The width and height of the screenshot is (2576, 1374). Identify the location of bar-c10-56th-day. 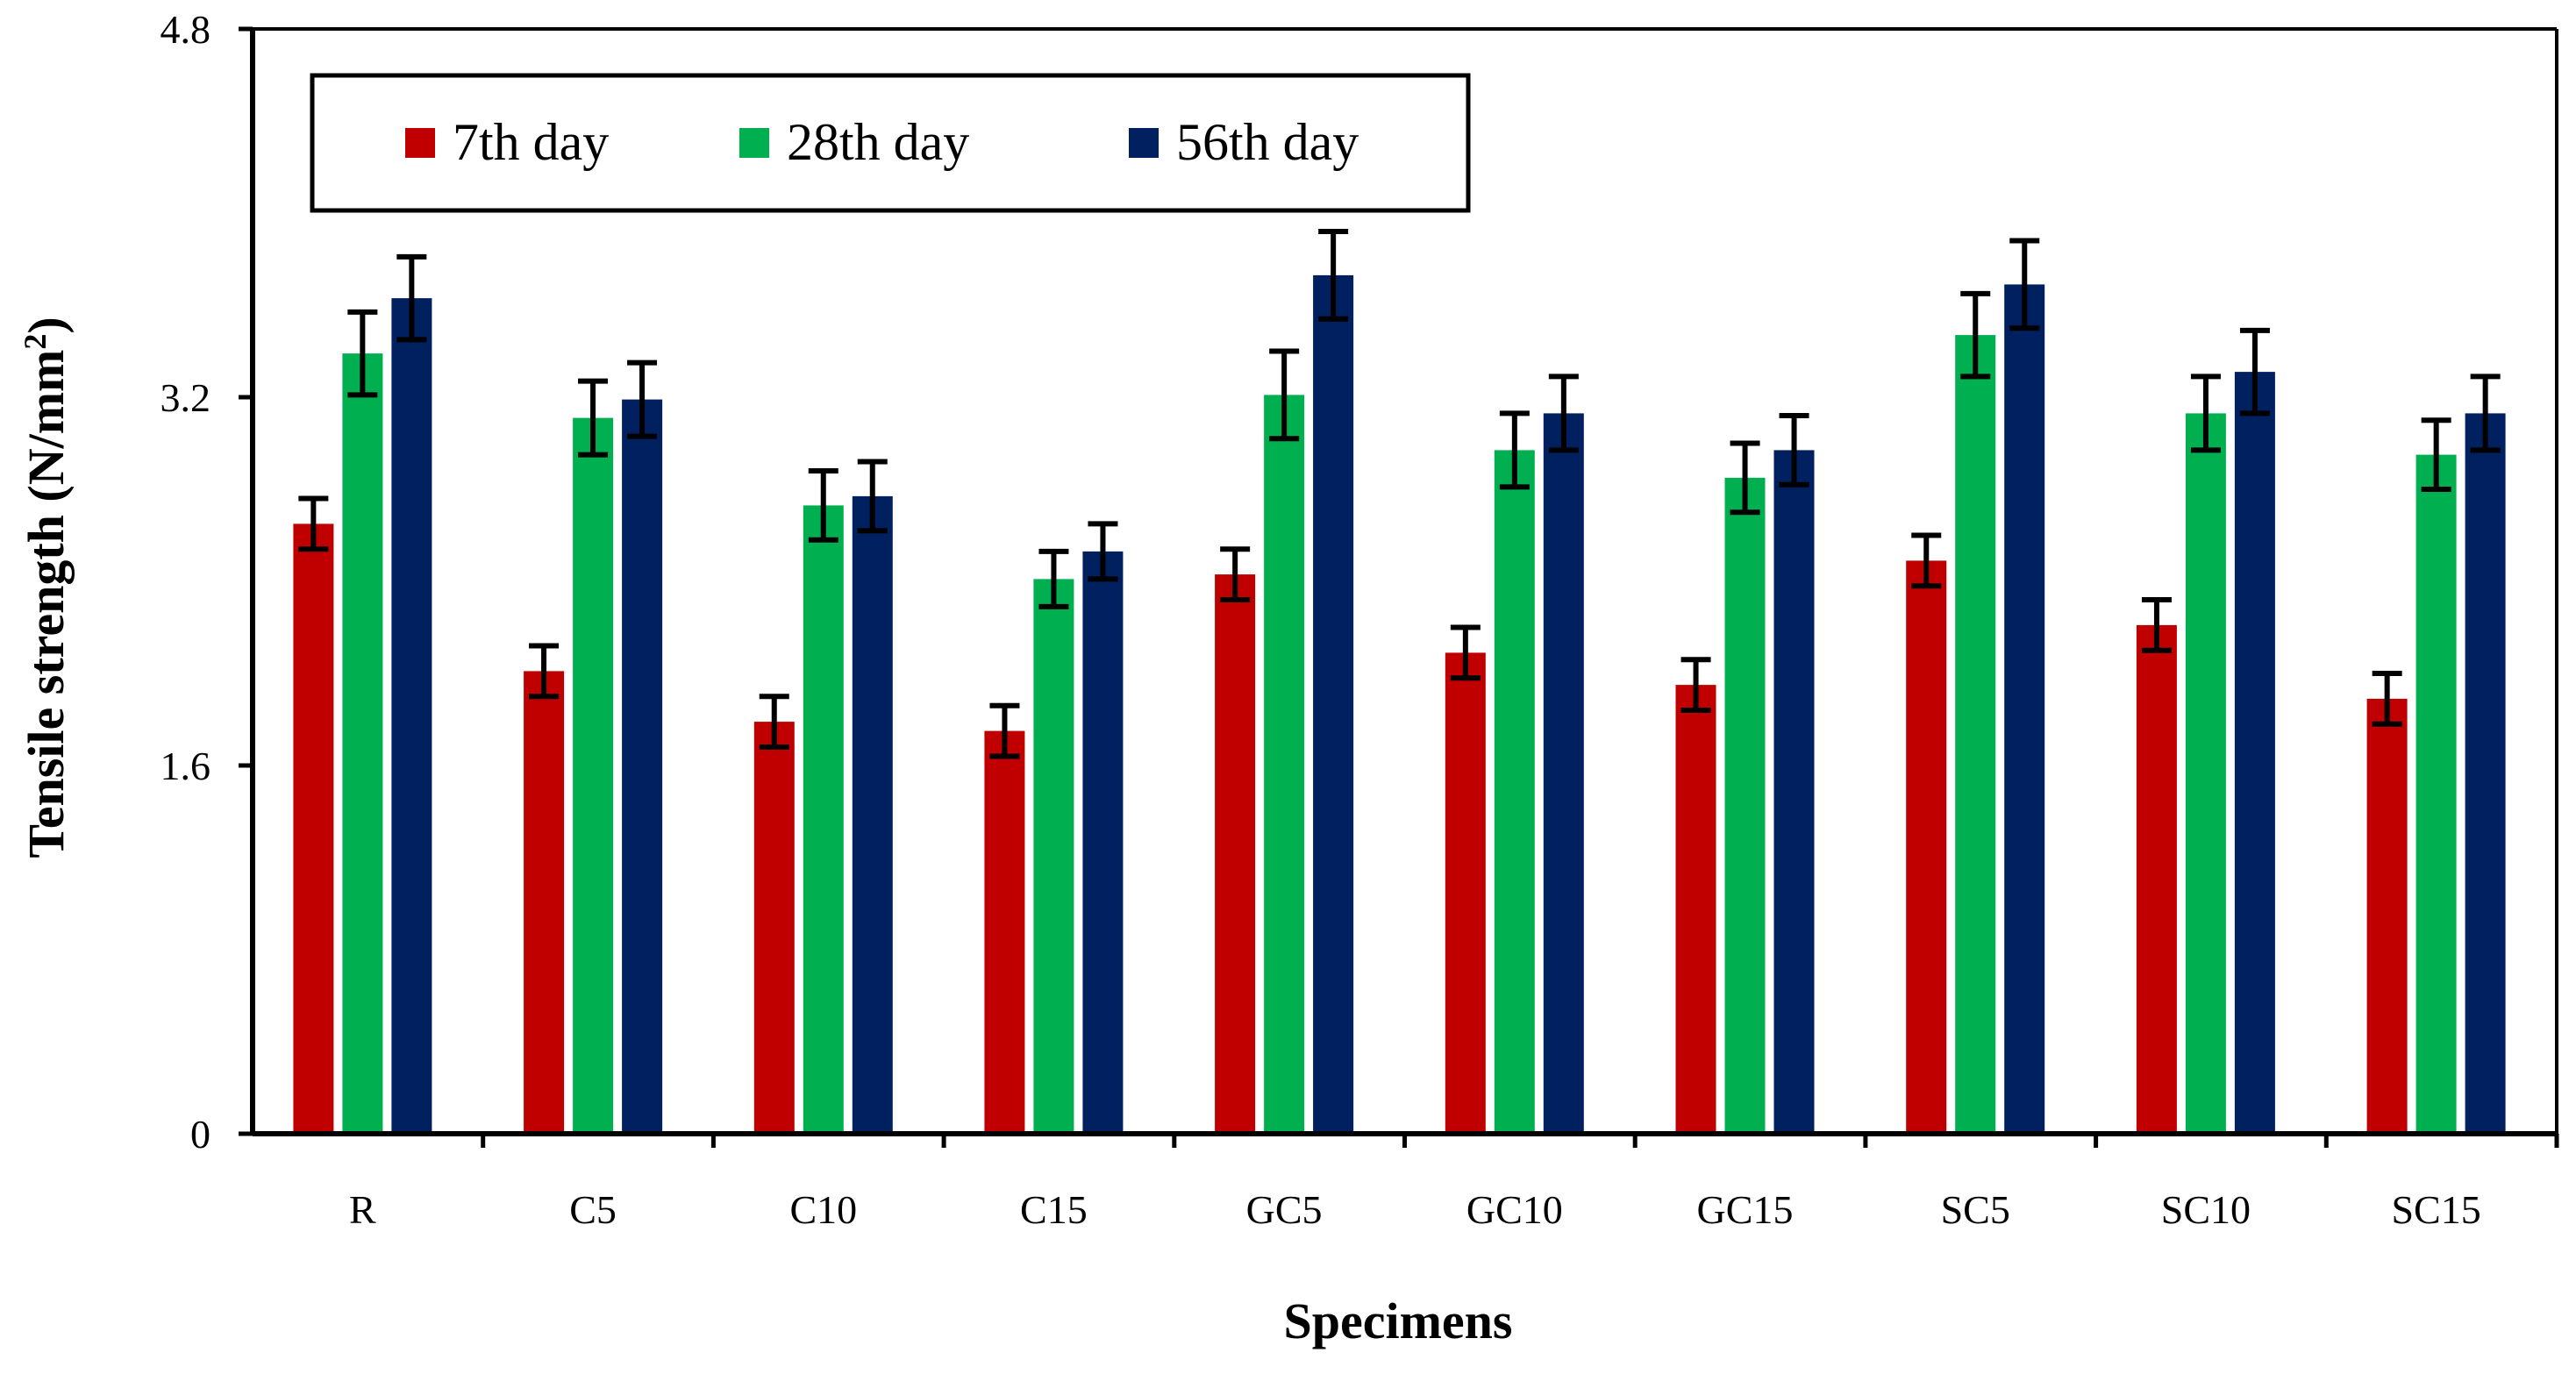
(873, 814).